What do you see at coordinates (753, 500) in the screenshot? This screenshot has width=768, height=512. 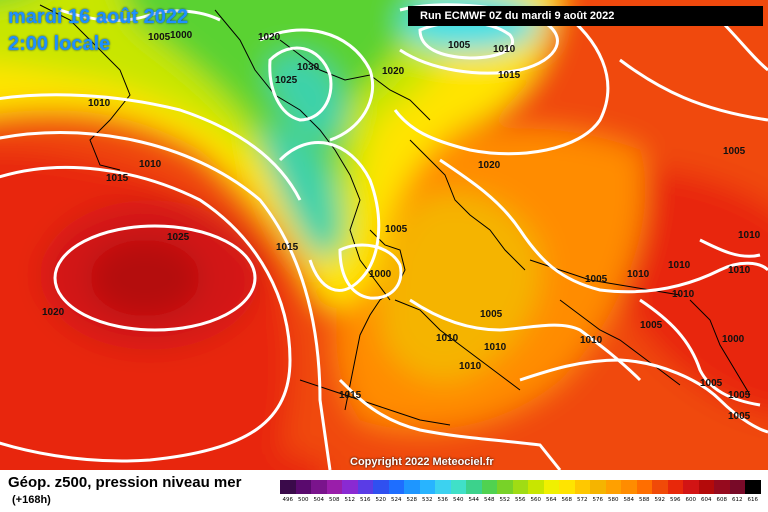 I see `scale-label: 616` at bounding box center [753, 500].